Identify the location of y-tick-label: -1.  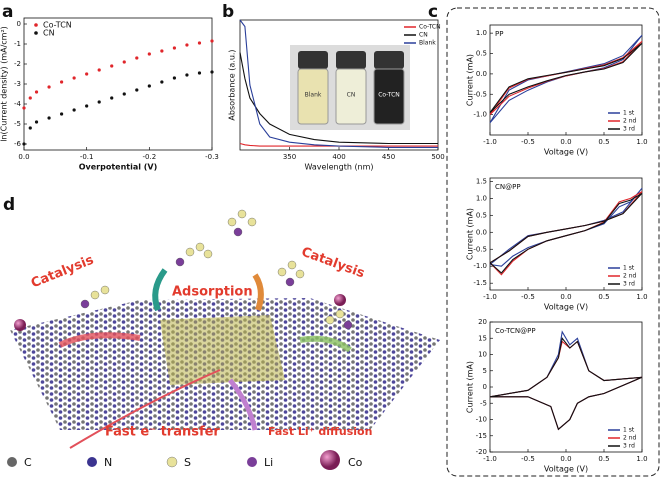
(17, 44).